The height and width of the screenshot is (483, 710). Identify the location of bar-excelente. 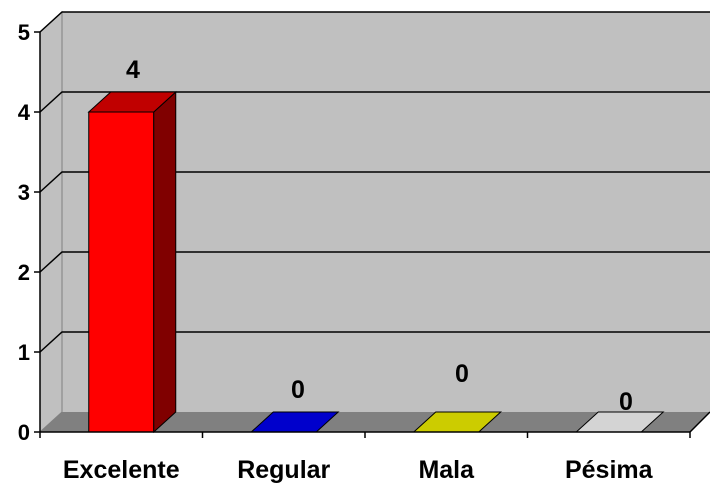
(132, 262).